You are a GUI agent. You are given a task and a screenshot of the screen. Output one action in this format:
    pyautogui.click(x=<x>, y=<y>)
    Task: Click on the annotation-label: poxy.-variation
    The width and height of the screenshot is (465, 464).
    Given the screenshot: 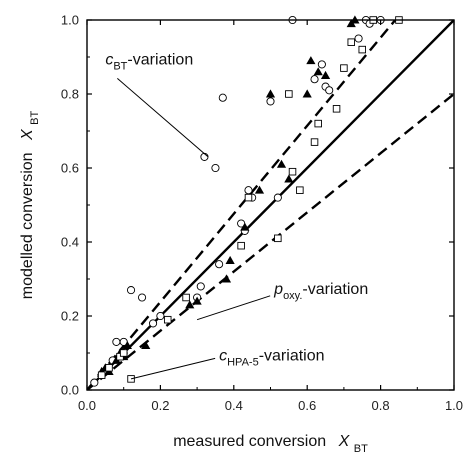 What is the action you would take?
    pyautogui.click(x=320, y=291)
    